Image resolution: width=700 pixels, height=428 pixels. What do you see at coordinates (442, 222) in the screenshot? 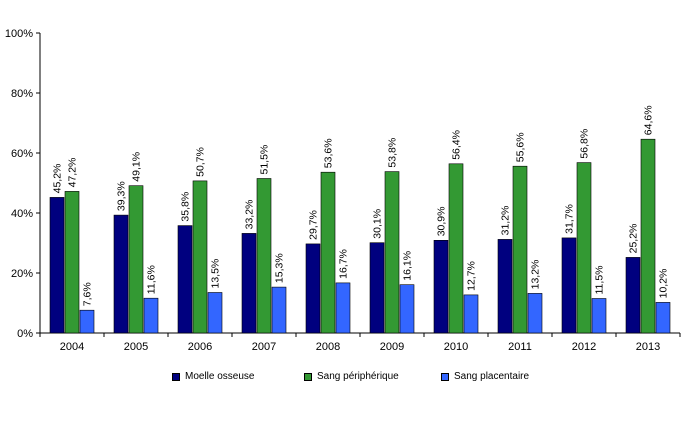
I see `data-label: 30,9%` at bounding box center [442, 222].